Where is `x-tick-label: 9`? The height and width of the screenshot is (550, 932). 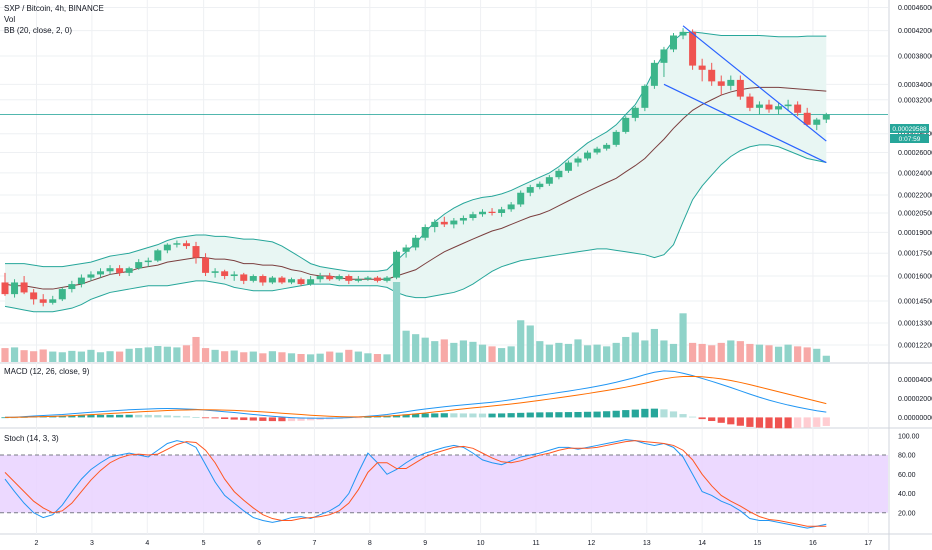
x-tick-label: 9 is located at coordinates (425, 543).